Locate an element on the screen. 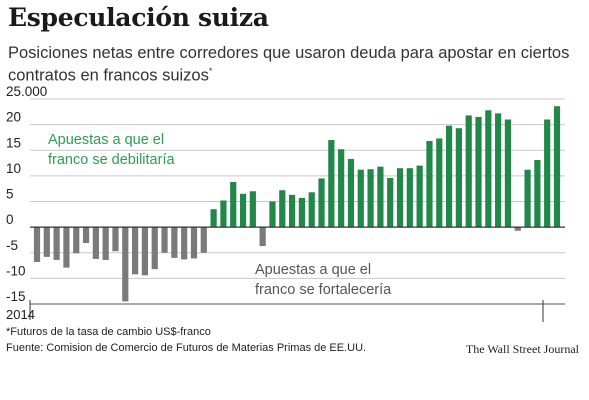 This screenshot has height=400, width=589. y-tick-label: 25.000 is located at coordinates (26, 91).